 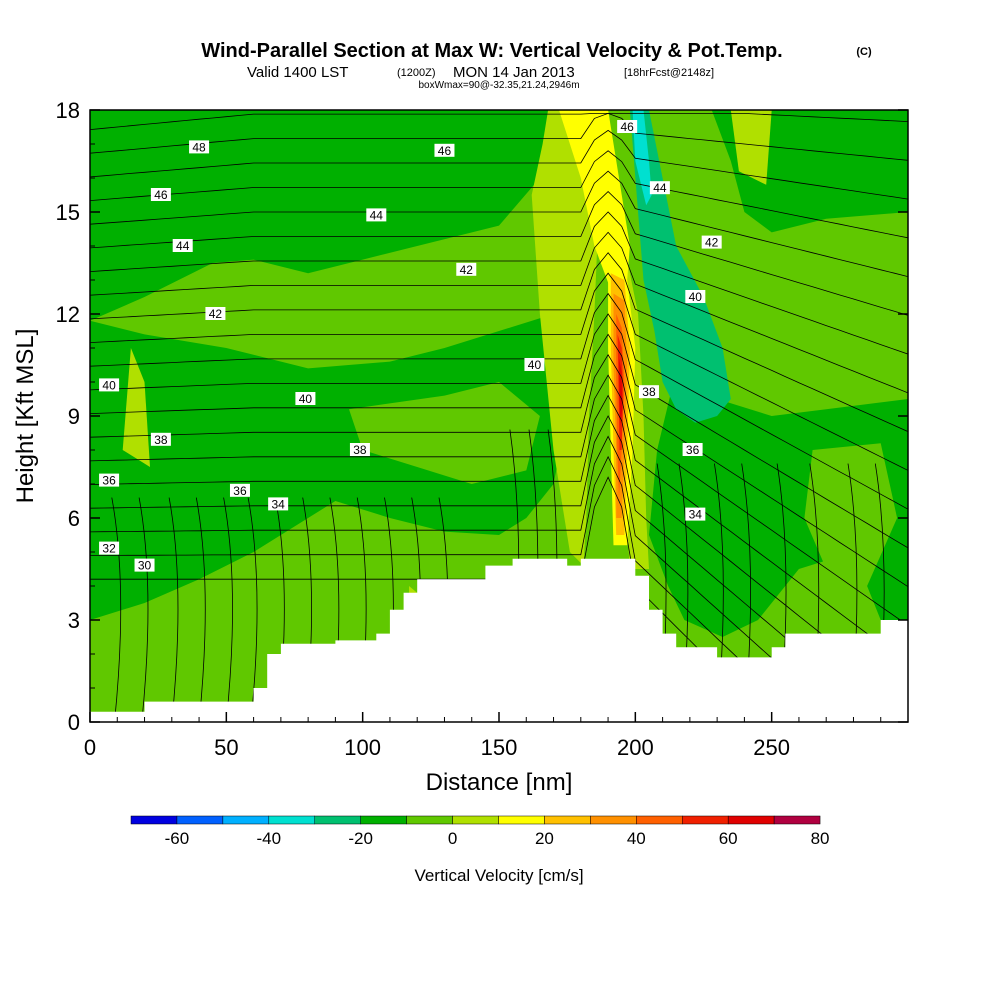 I want to click on band-20-left-column, so click(x=136, y=407).